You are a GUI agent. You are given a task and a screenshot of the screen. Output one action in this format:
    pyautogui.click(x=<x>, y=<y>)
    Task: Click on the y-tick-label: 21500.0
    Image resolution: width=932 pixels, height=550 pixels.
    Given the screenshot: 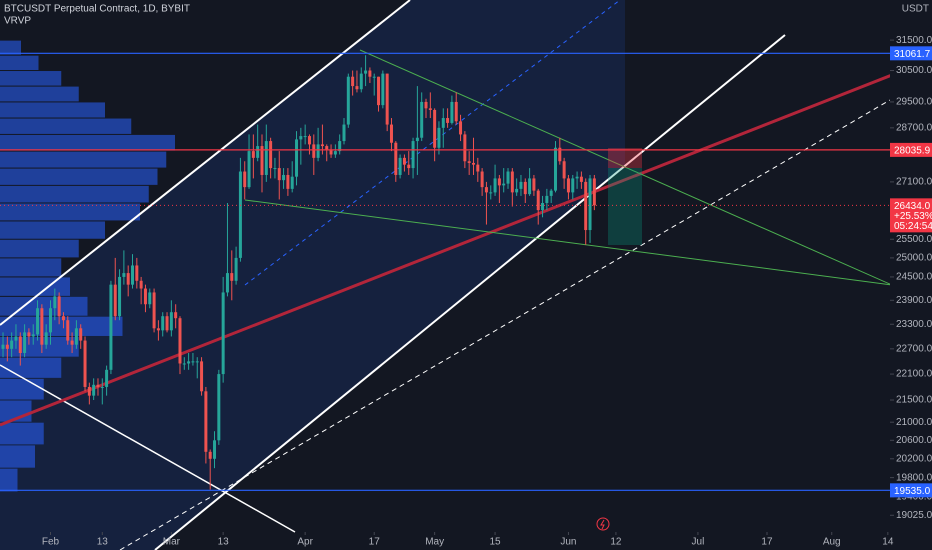 What is the action you would take?
    pyautogui.click(x=914, y=400)
    